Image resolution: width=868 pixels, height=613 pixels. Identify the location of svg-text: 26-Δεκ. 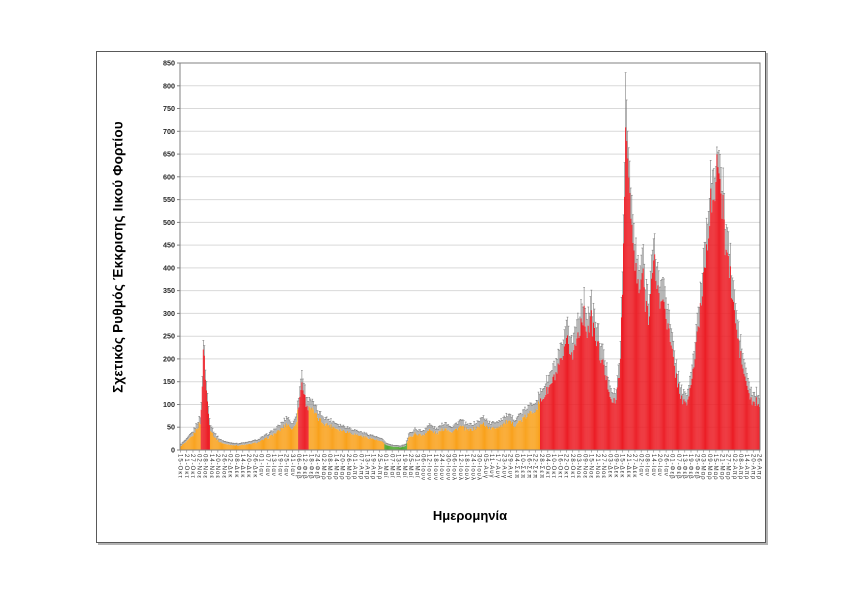
(254, 466).